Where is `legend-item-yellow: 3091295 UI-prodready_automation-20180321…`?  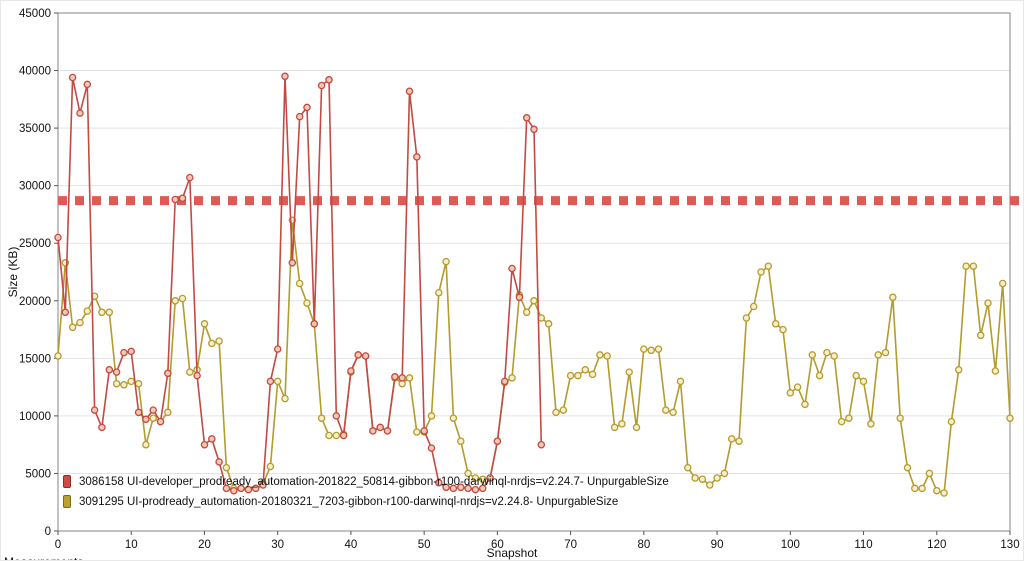
legend-item-yellow: 3091295 UI-prodready_automation-20180321… is located at coordinates (366, 501).